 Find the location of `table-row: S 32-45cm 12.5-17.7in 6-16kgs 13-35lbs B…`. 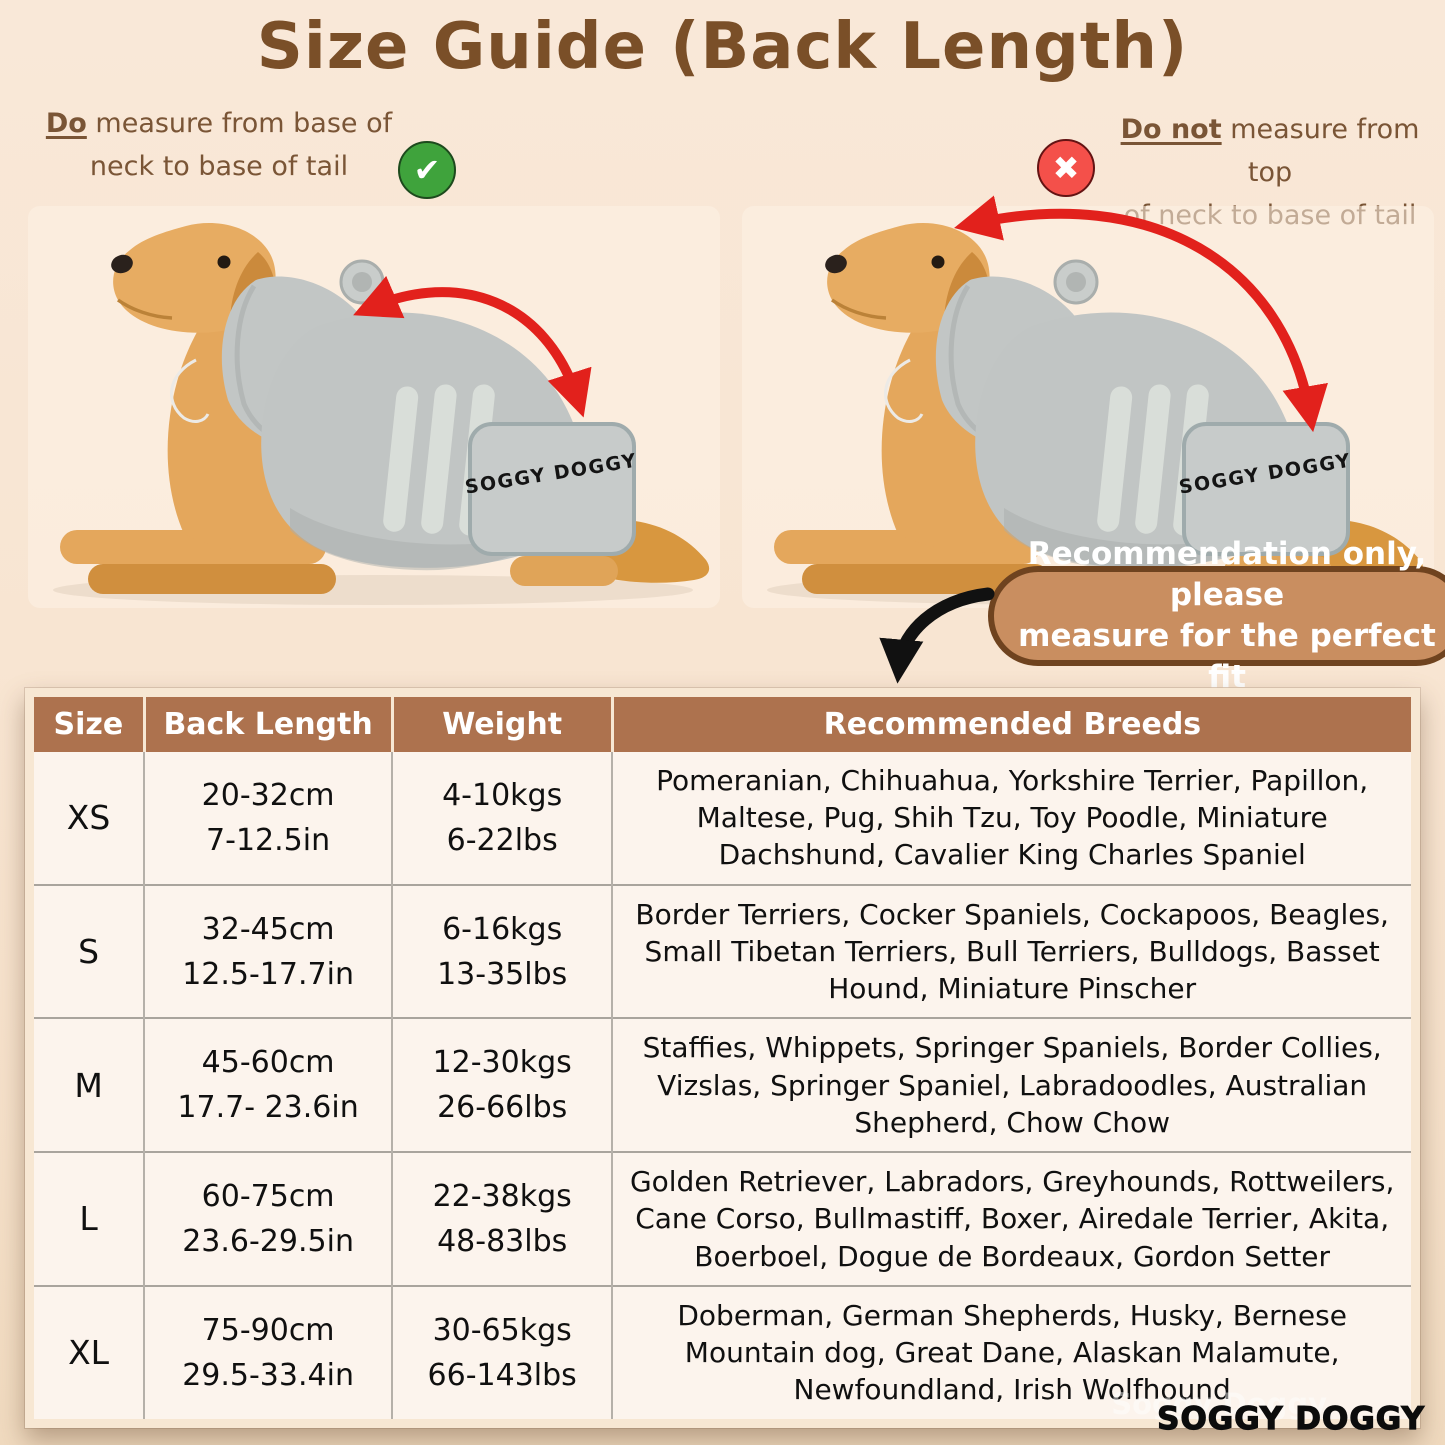

table-row: S 32-45cm 12.5-17.7in 6-16kgs 13-35lbs B… is located at coordinates (722, 951).